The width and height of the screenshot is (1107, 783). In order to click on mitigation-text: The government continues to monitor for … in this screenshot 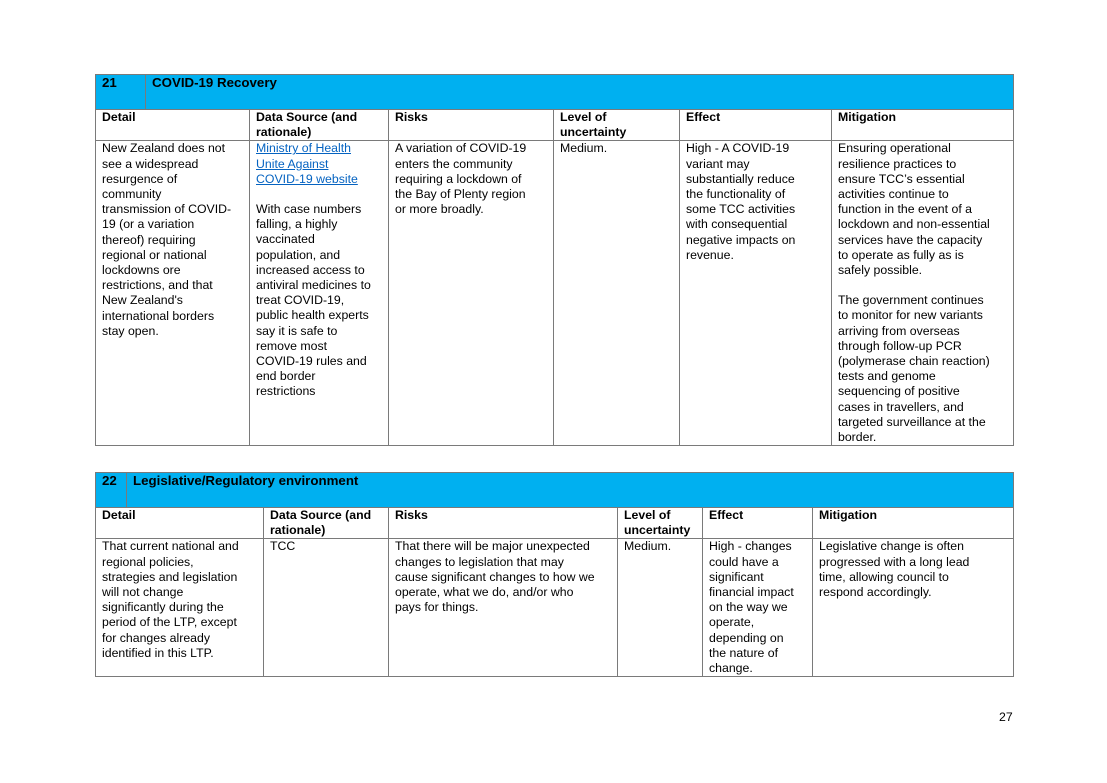, I will do `click(914, 369)`.